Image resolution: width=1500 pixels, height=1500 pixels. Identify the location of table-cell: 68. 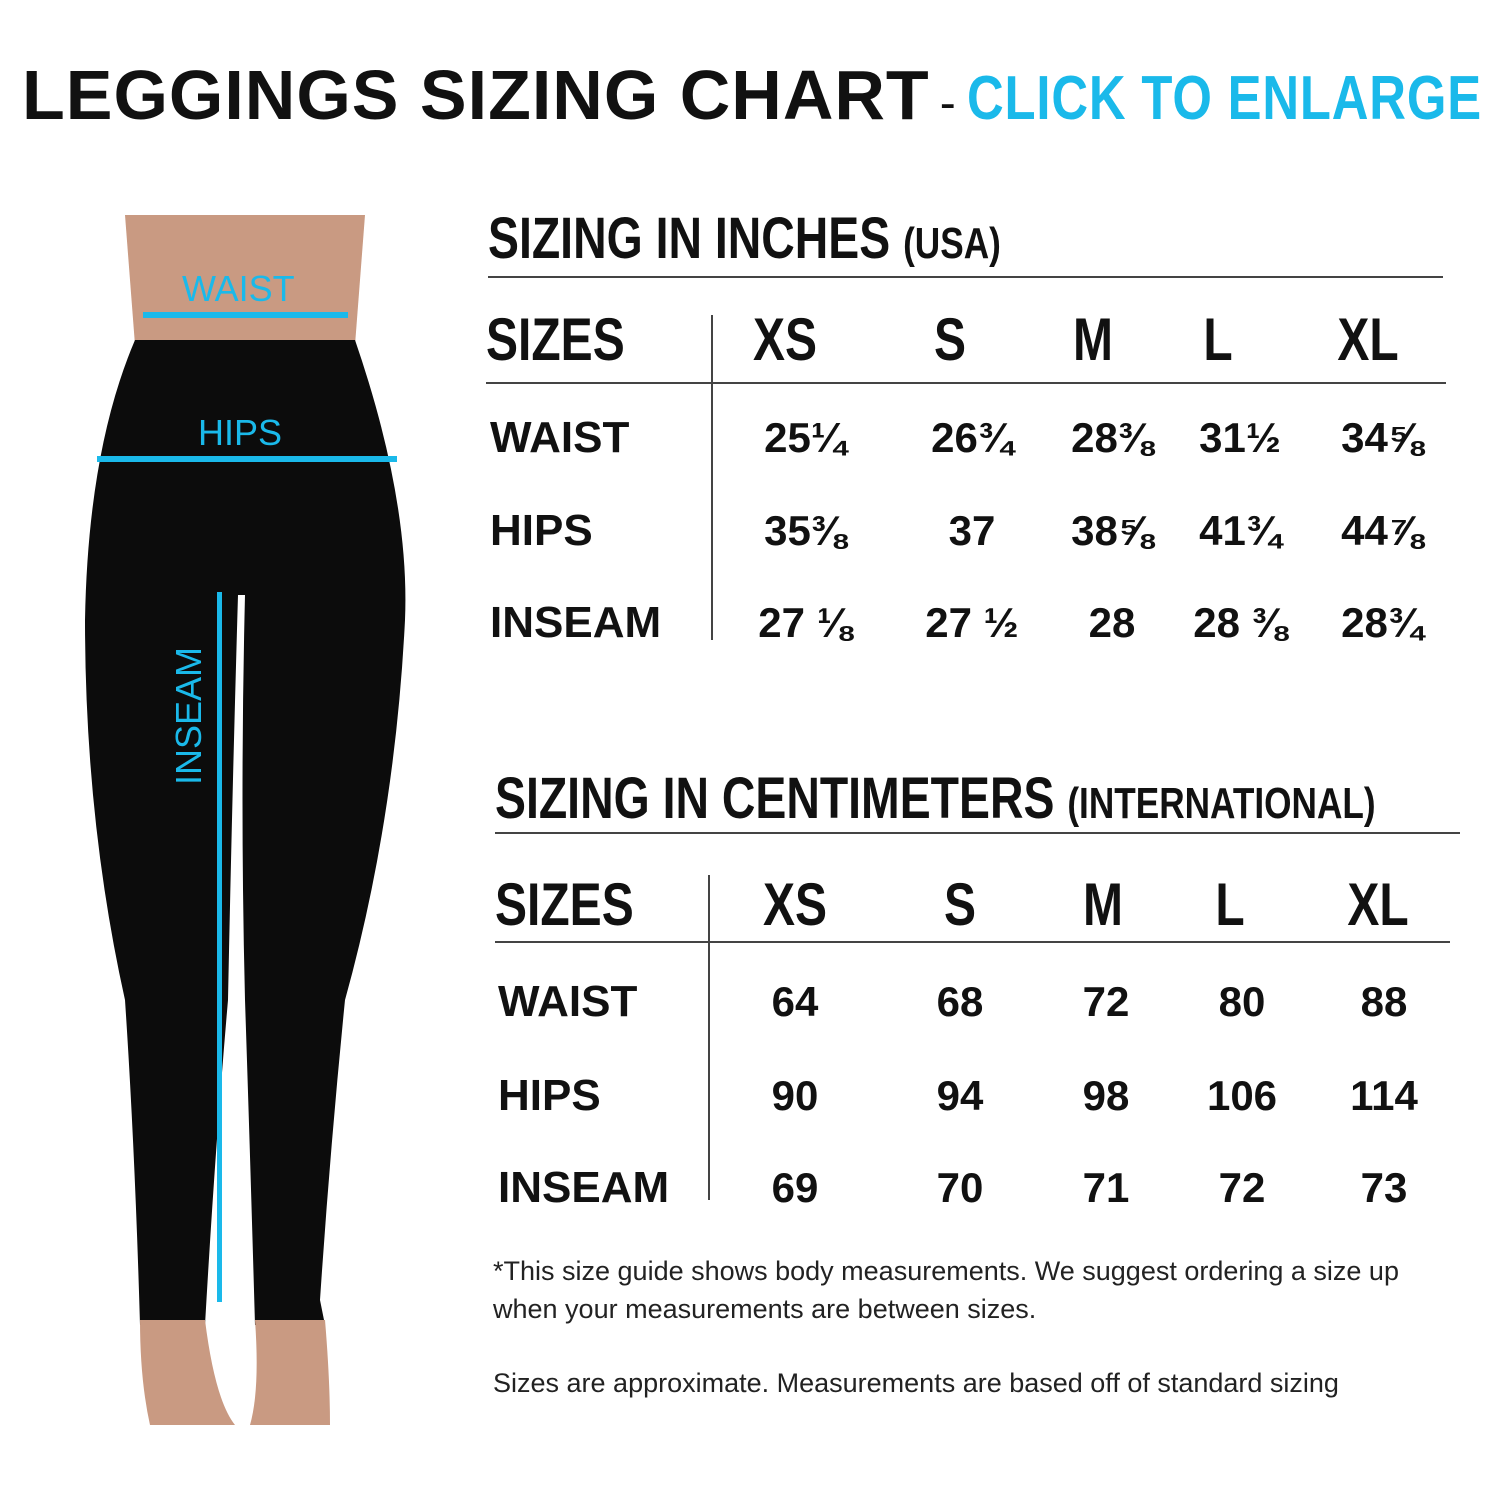
(960, 1001).